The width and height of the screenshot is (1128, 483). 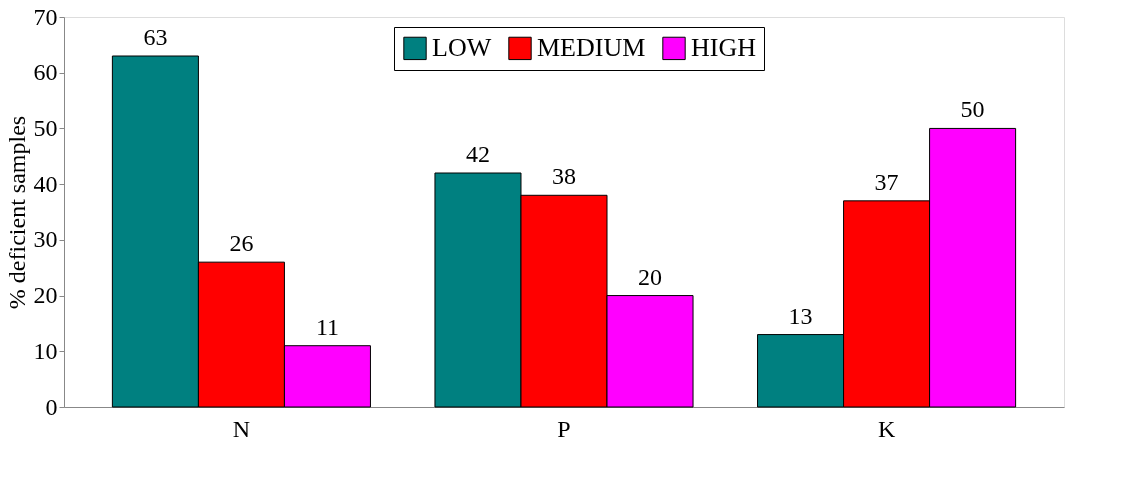 What do you see at coordinates (45, 239) in the screenshot?
I see `y-tick-label: 30` at bounding box center [45, 239].